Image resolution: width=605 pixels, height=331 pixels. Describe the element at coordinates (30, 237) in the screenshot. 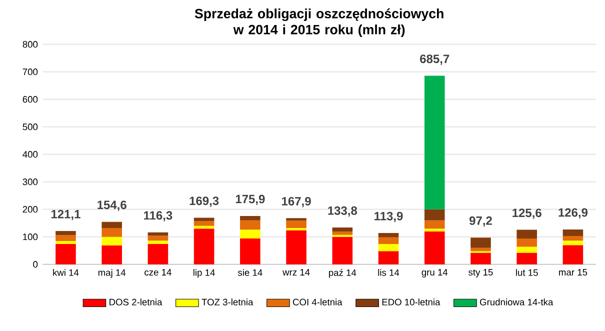

I see `y-tick-label: 100` at that location.